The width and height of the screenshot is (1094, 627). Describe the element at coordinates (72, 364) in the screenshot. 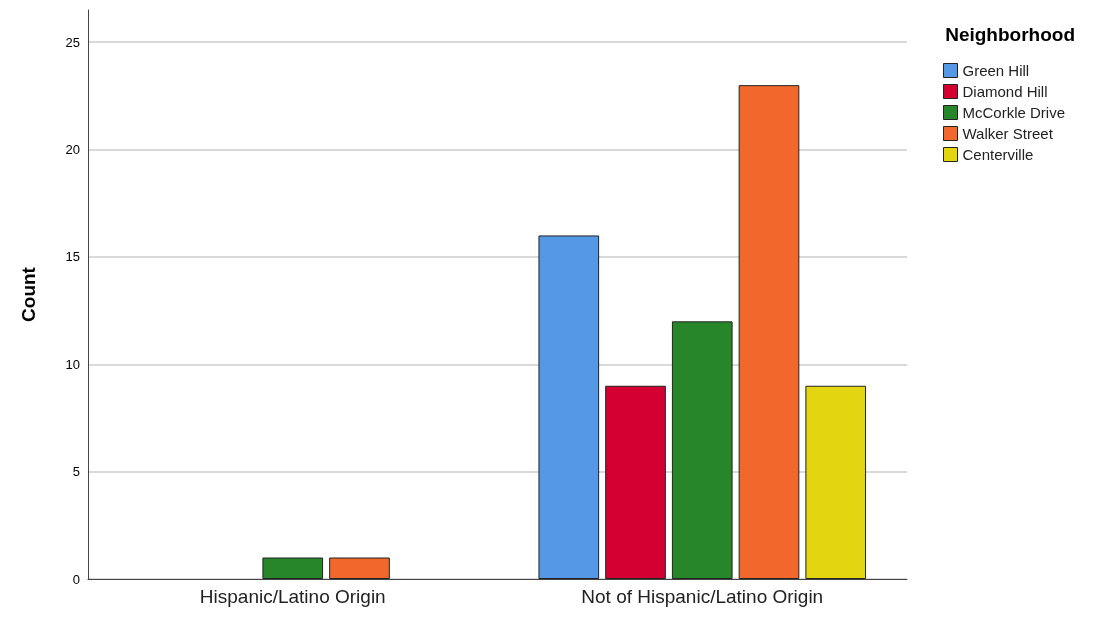

I see `y-tick-label: 10` at that location.